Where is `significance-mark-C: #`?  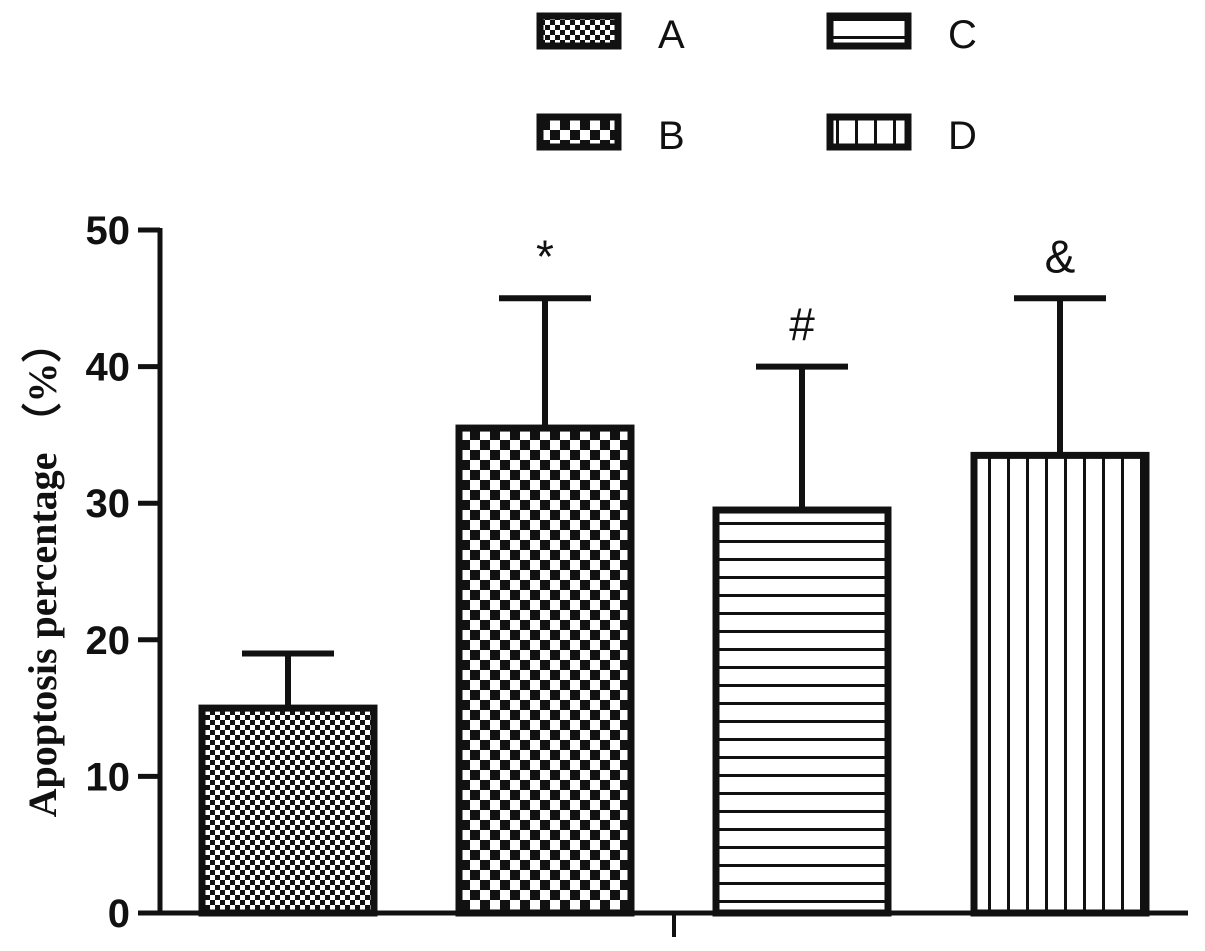
significance-mark-C: # is located at coordinates (802, 325).